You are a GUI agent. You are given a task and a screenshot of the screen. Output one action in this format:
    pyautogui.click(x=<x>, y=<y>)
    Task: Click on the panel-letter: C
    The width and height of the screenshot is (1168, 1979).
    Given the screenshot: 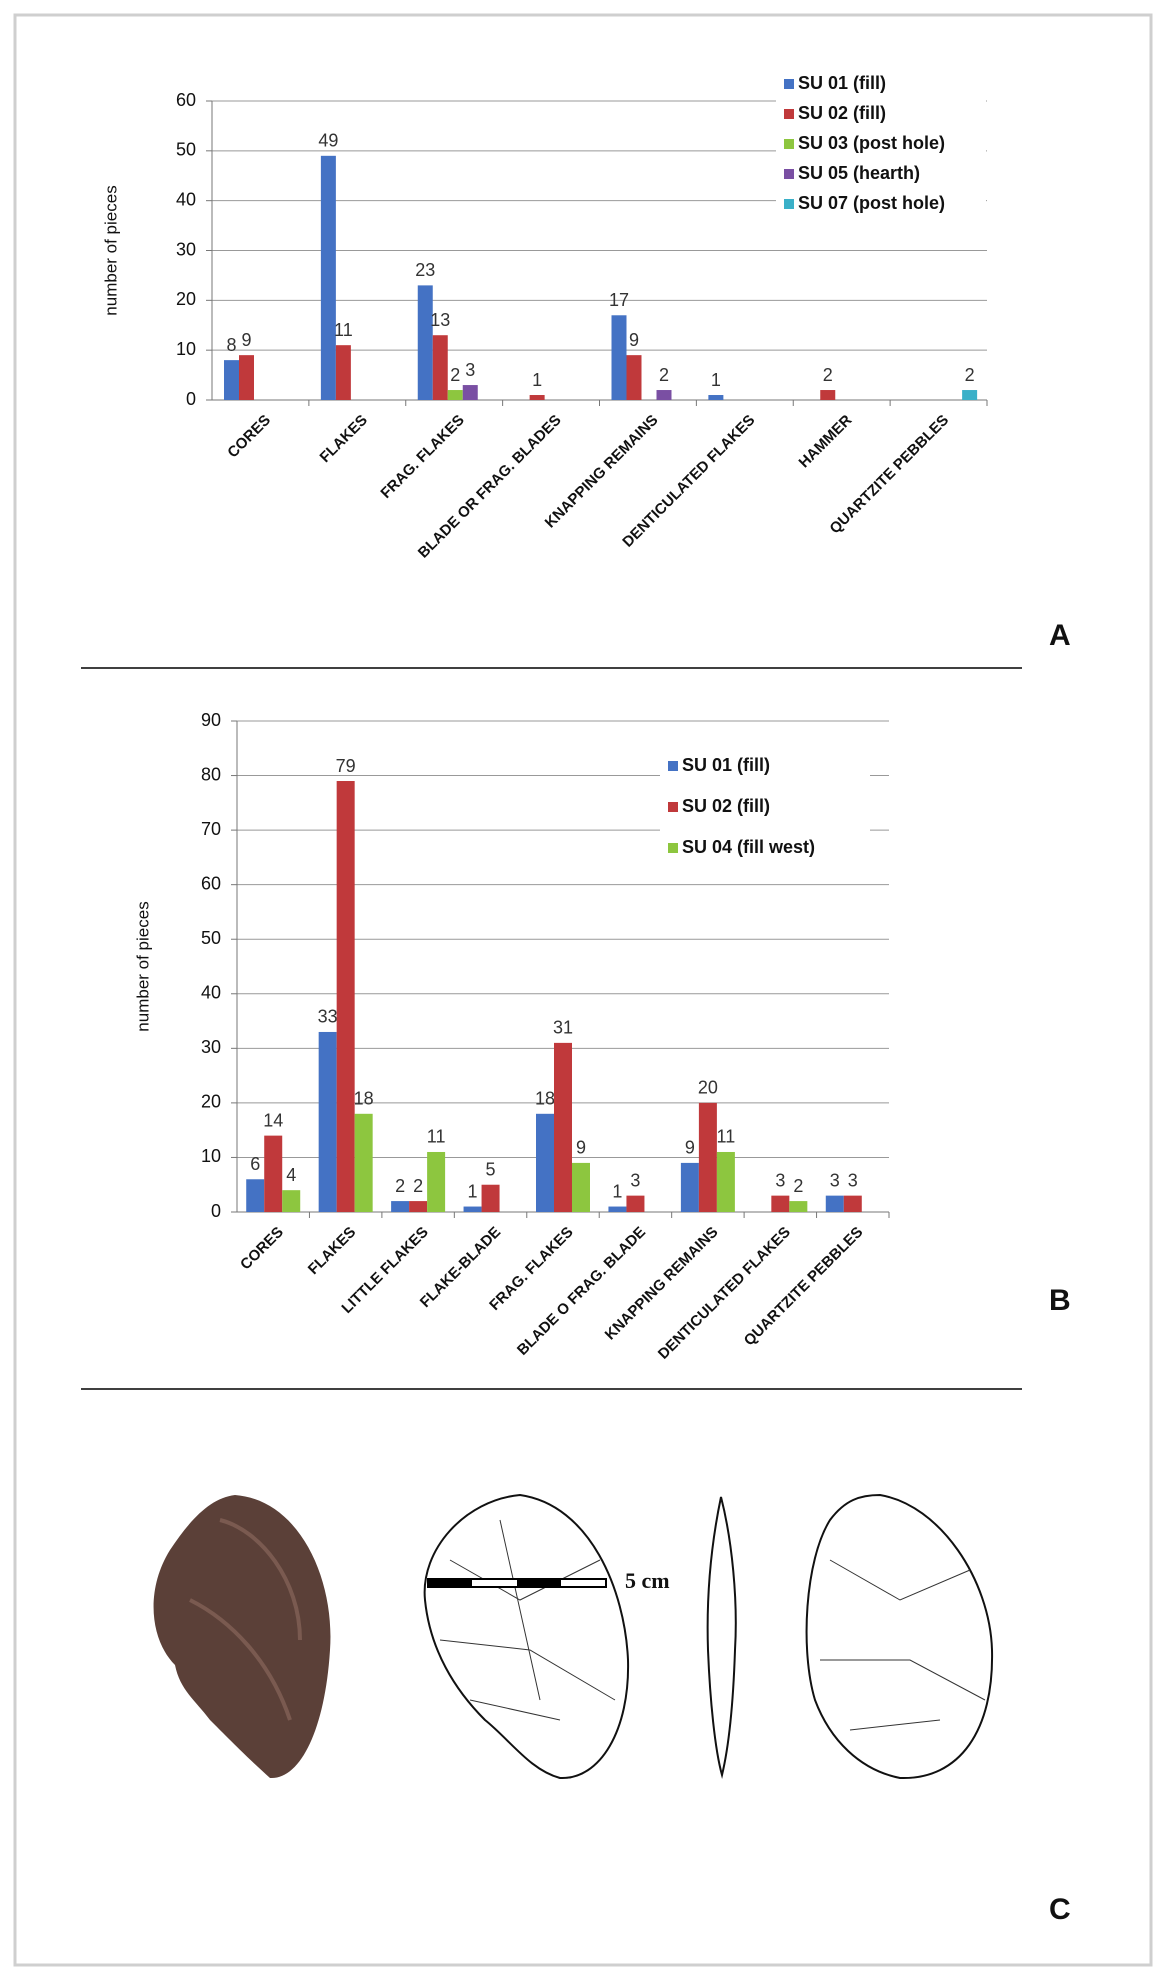 What is the action you would take?
    pyautogui.click(x=1060, y=1909)
    